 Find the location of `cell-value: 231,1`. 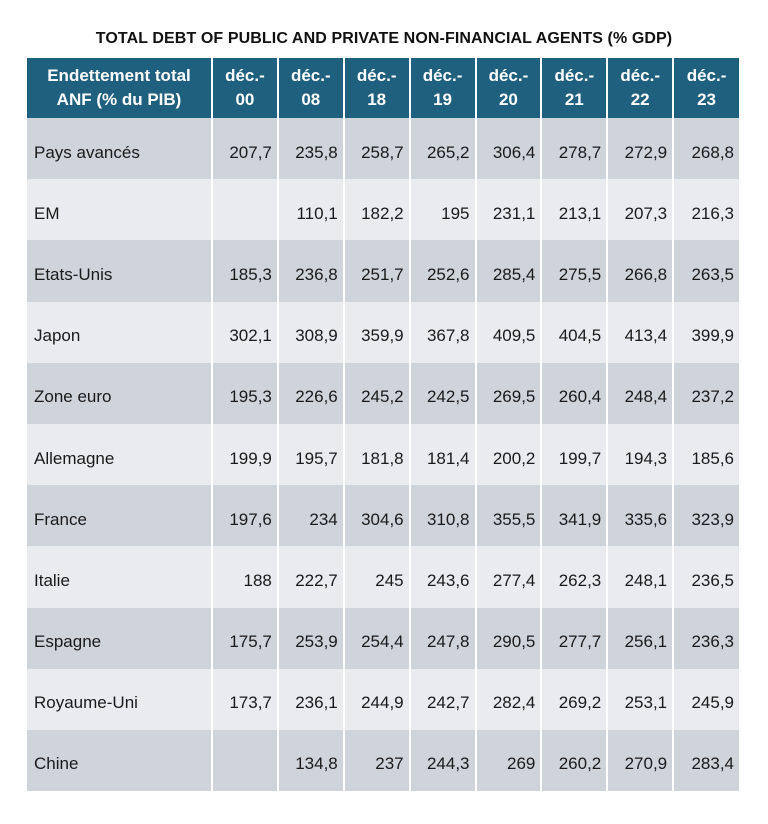

cell-value: 231,1 is located at coordinates (514, 213).